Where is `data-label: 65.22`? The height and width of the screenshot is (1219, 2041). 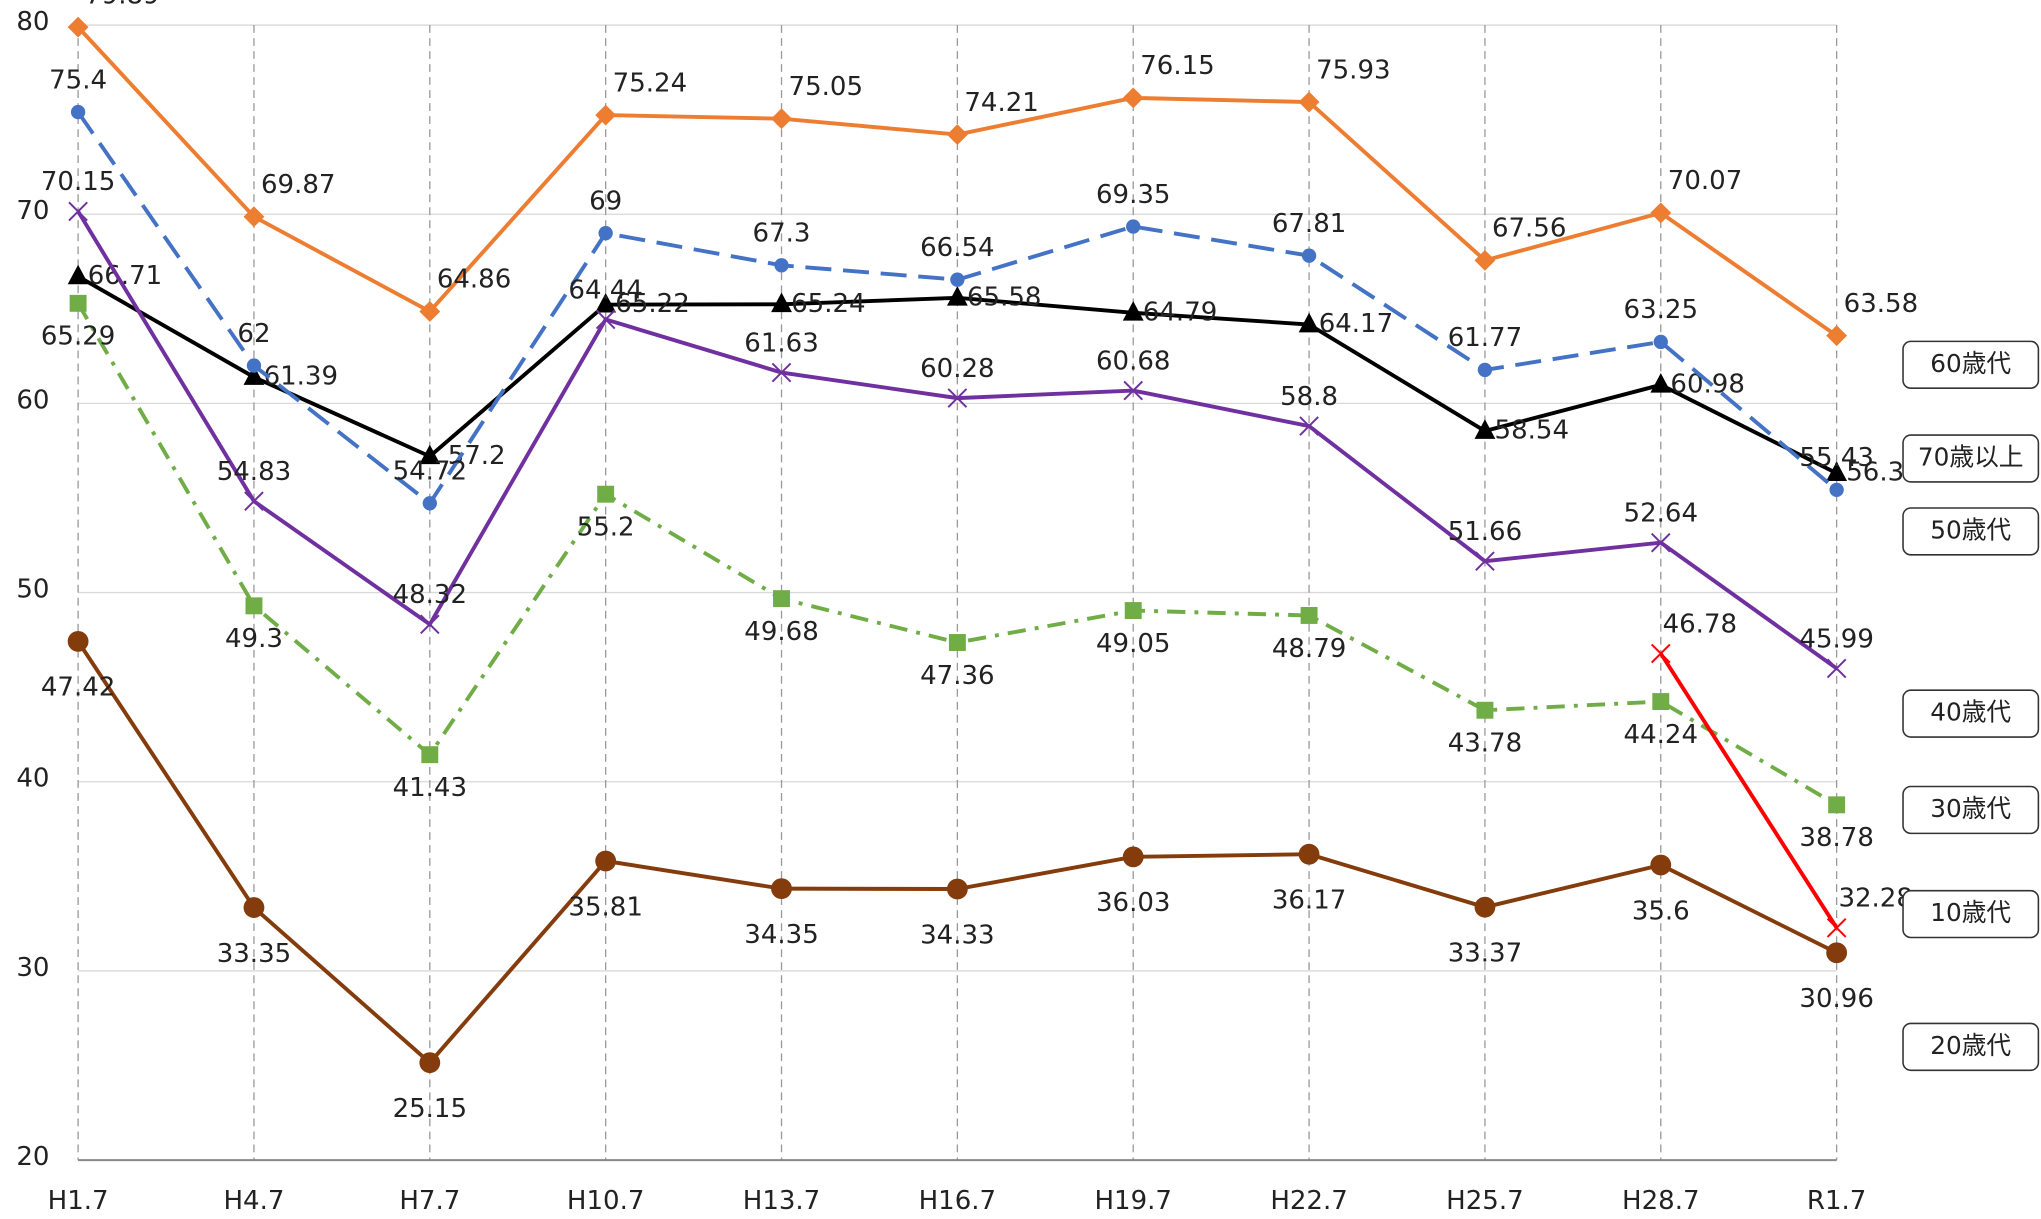 data-label: 65.22 is located at coordinates (652, 304).